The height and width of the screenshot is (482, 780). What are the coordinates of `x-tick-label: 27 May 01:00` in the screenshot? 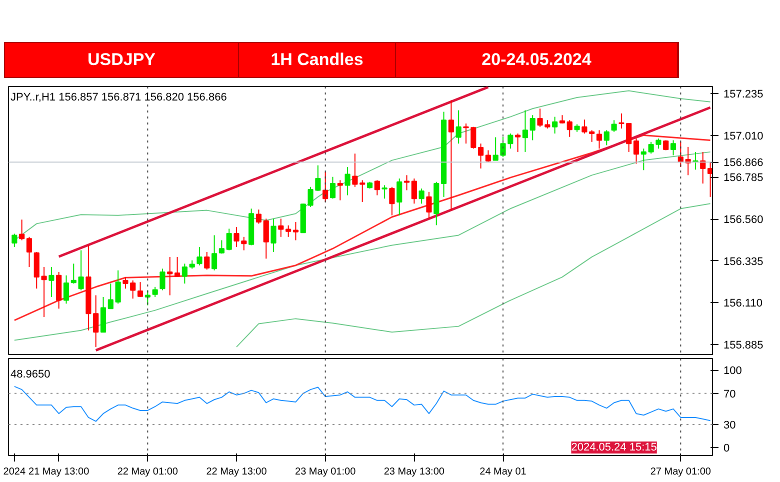 It's located at (681, 472).